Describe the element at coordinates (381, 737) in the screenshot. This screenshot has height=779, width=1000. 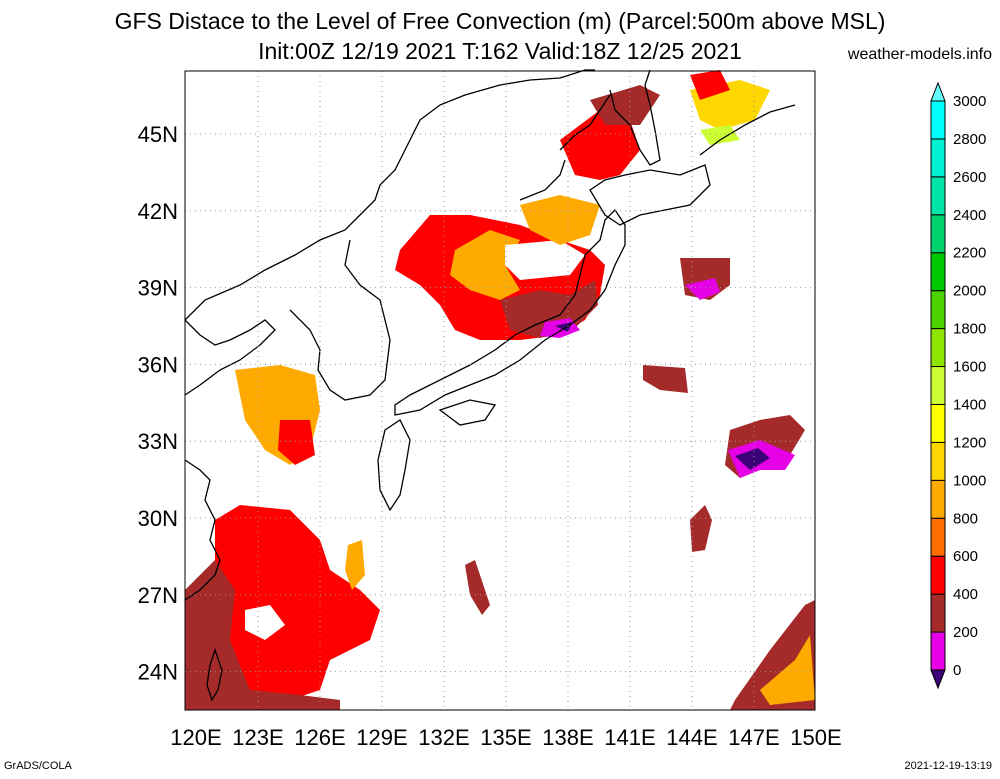
I see `lon-tick-label: 129E` at that location.